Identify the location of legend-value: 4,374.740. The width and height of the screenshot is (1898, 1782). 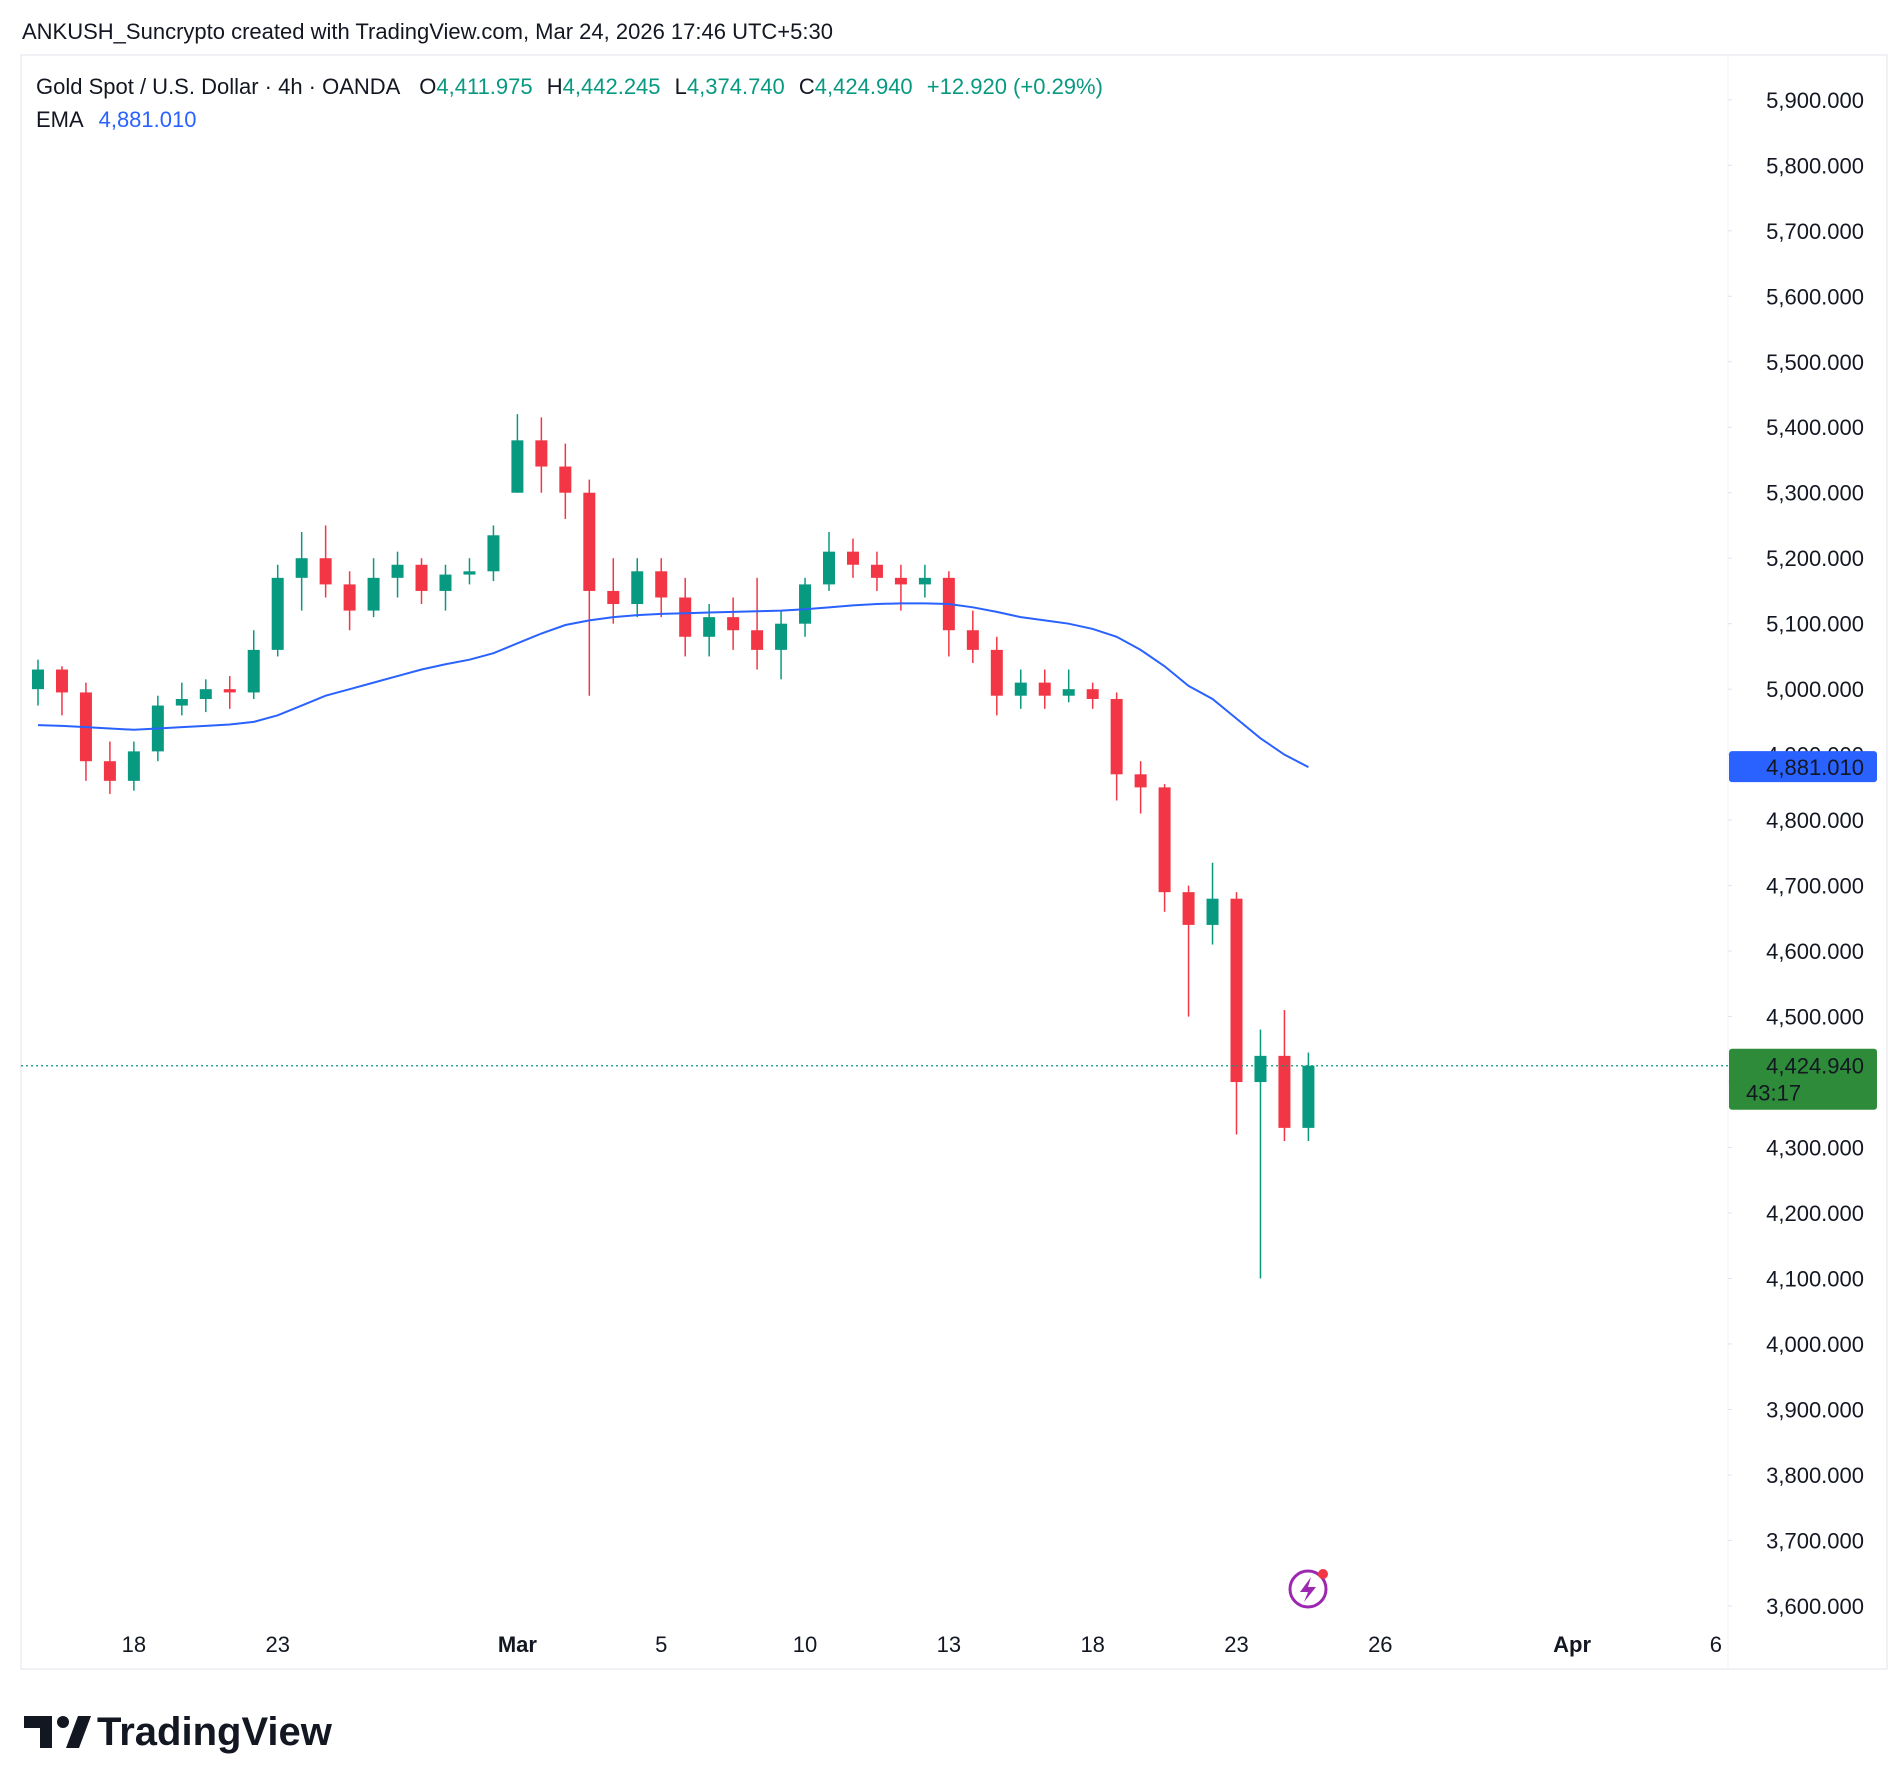
(736, 86).